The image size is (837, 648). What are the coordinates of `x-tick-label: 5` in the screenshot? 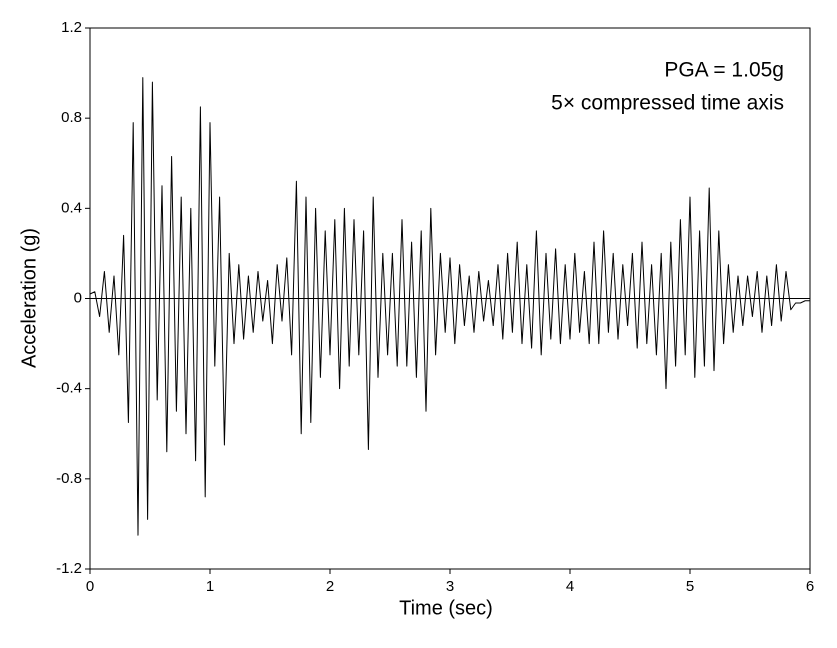 It's located at (690, 586).